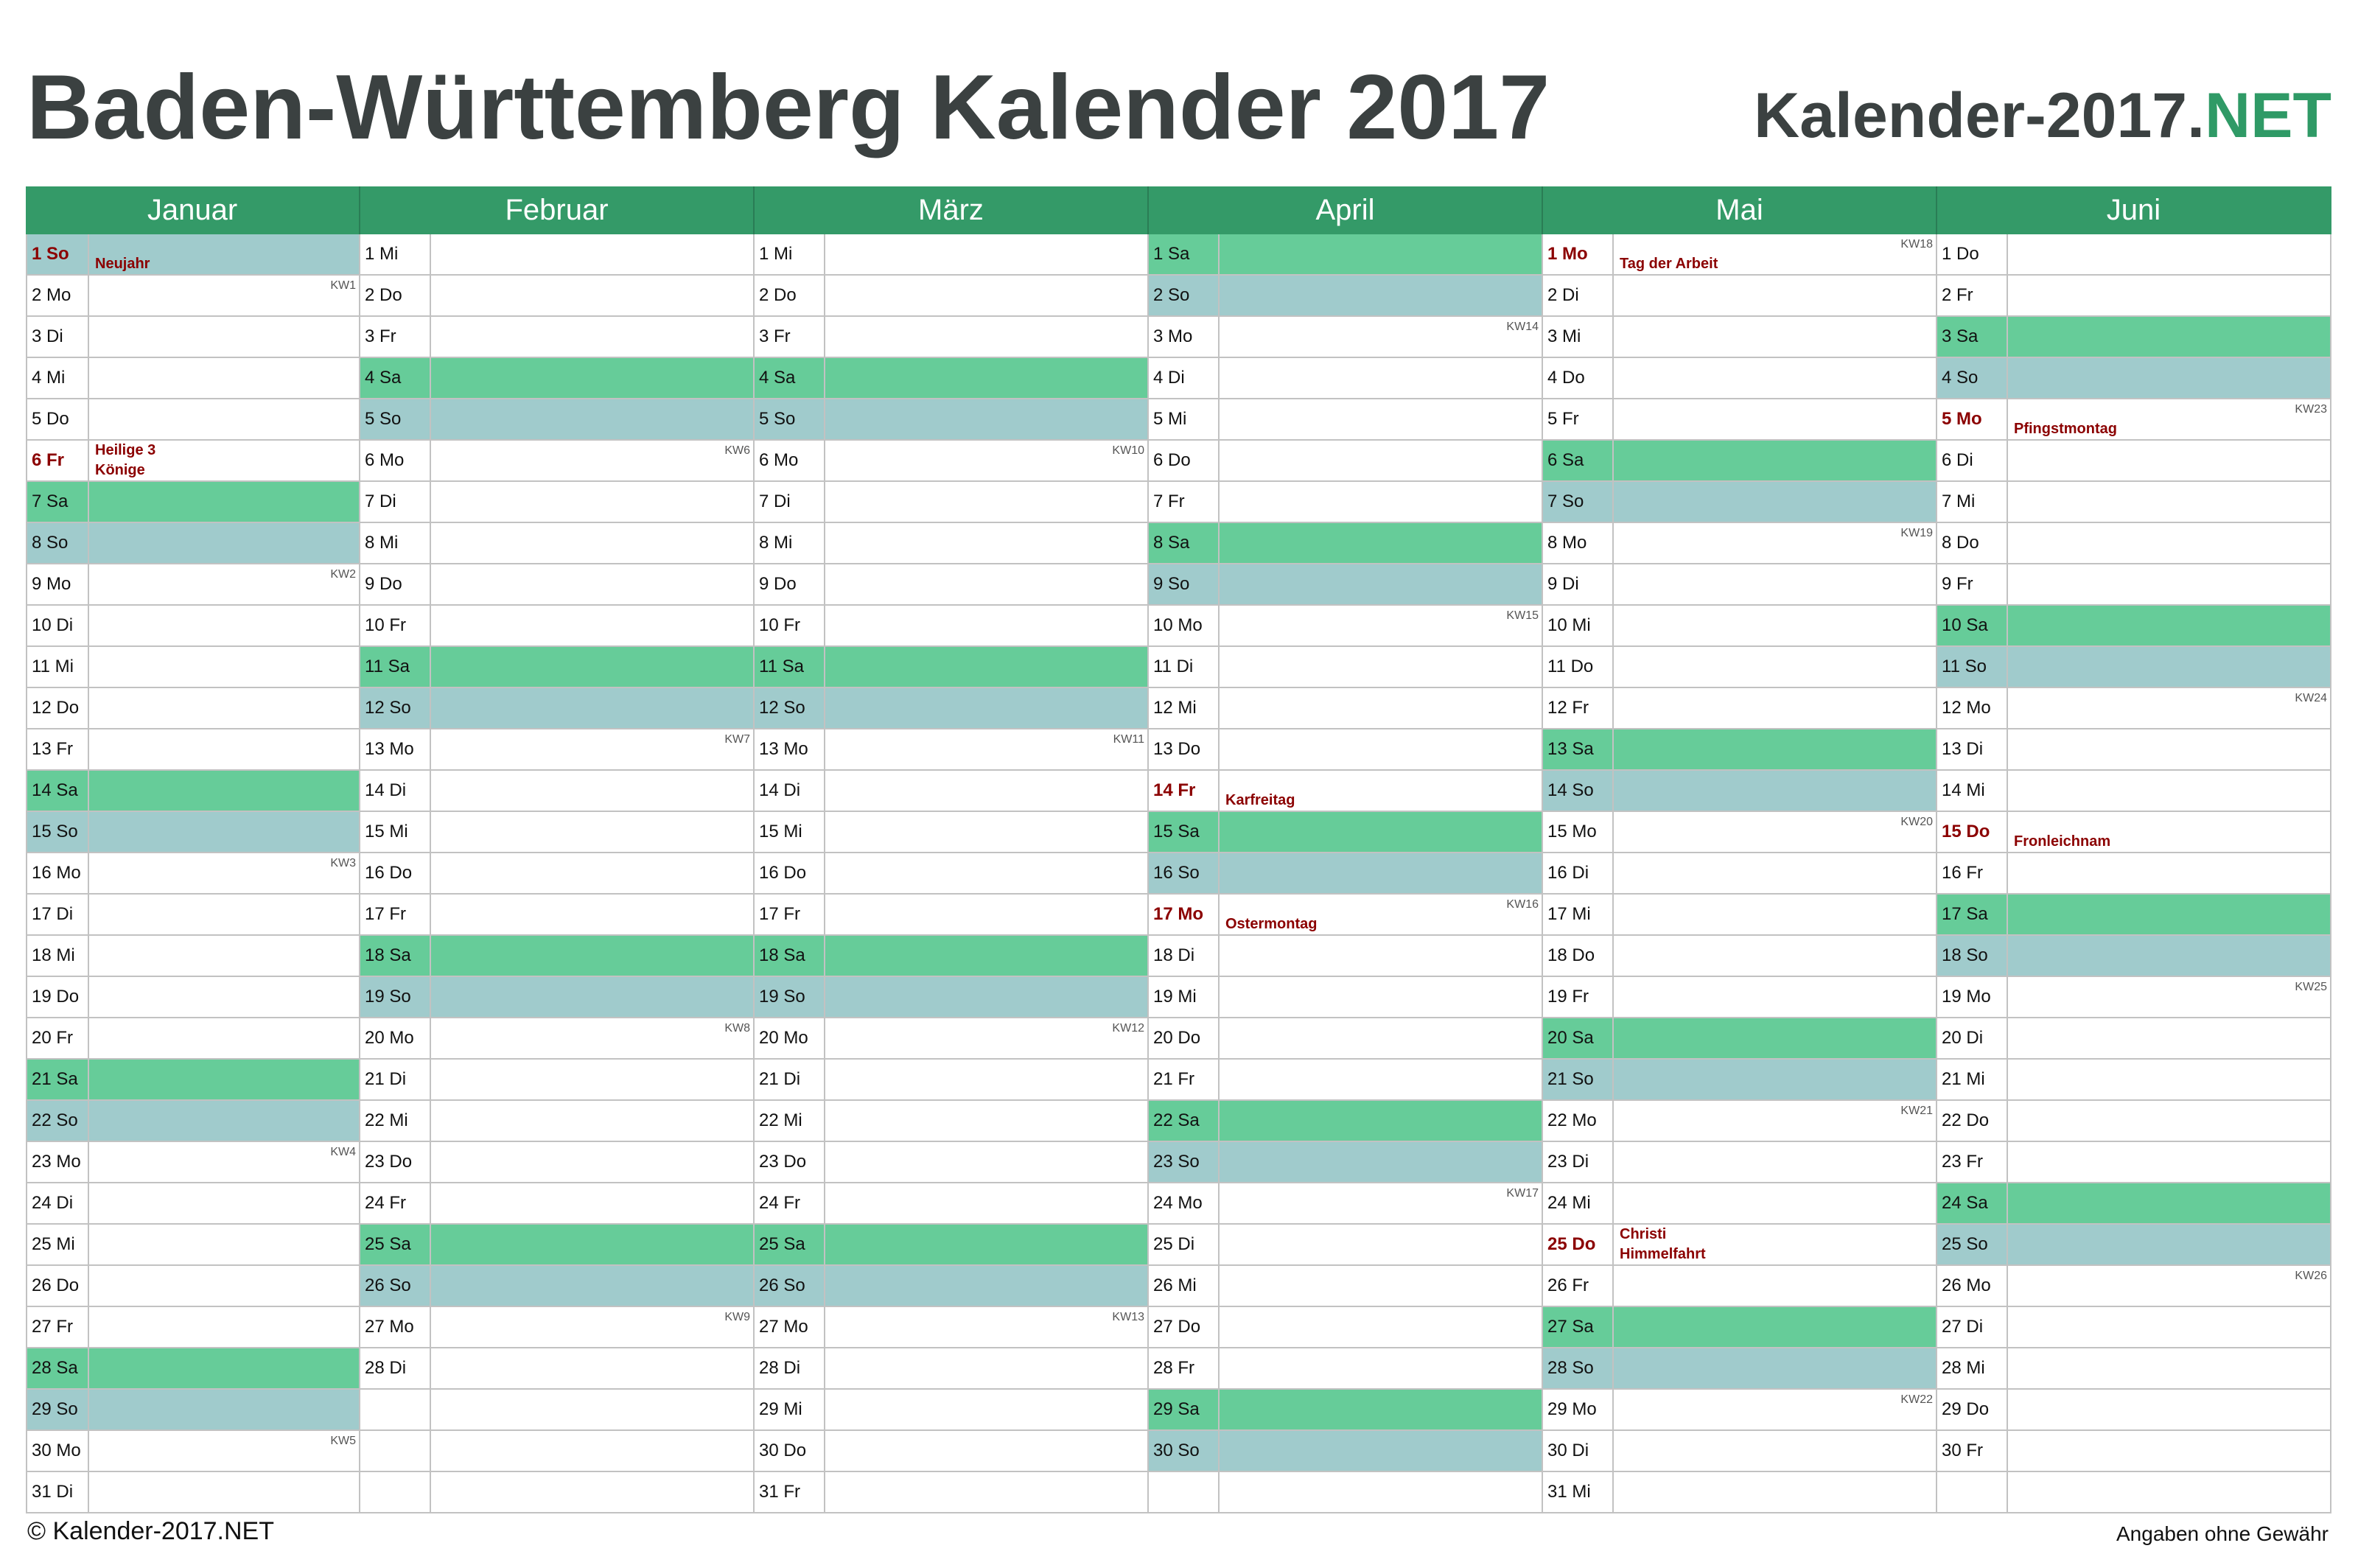 The image size is (2358, 1568). What do you see at coordinates (1184, 914) in the screenshot?
I see `day-label: 17 Mo` at bounding box center [1184, 914].